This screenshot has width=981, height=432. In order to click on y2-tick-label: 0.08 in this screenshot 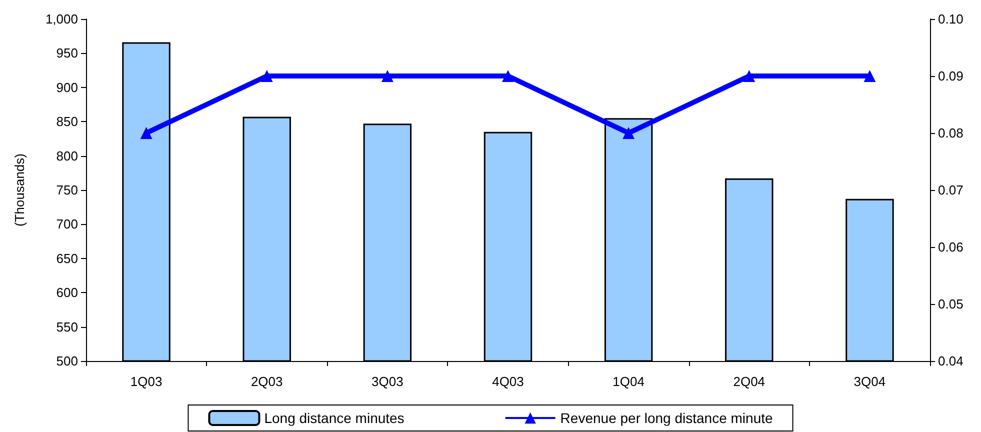, I will do `click(951, 133)`.